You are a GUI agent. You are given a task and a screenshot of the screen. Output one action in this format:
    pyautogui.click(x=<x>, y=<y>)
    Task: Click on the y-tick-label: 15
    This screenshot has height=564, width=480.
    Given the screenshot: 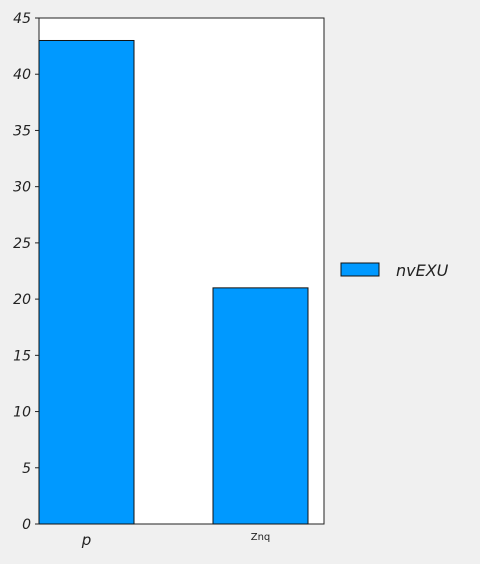 What is the action you would take?
    pyautogui.click(x=22, y=356)
    